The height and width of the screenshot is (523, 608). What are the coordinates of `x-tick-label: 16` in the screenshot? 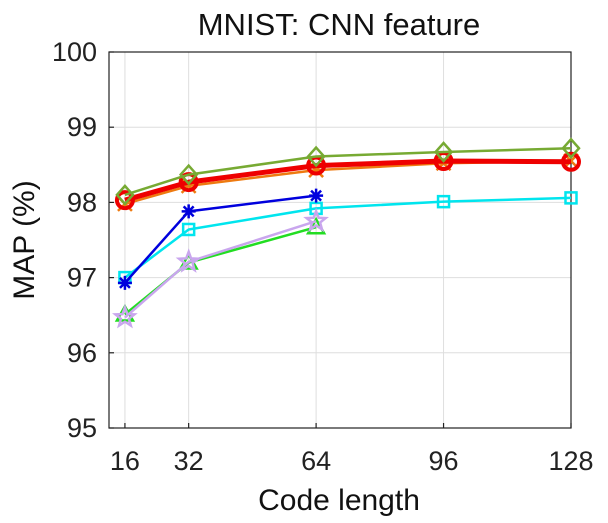 It's located at (125, 461).